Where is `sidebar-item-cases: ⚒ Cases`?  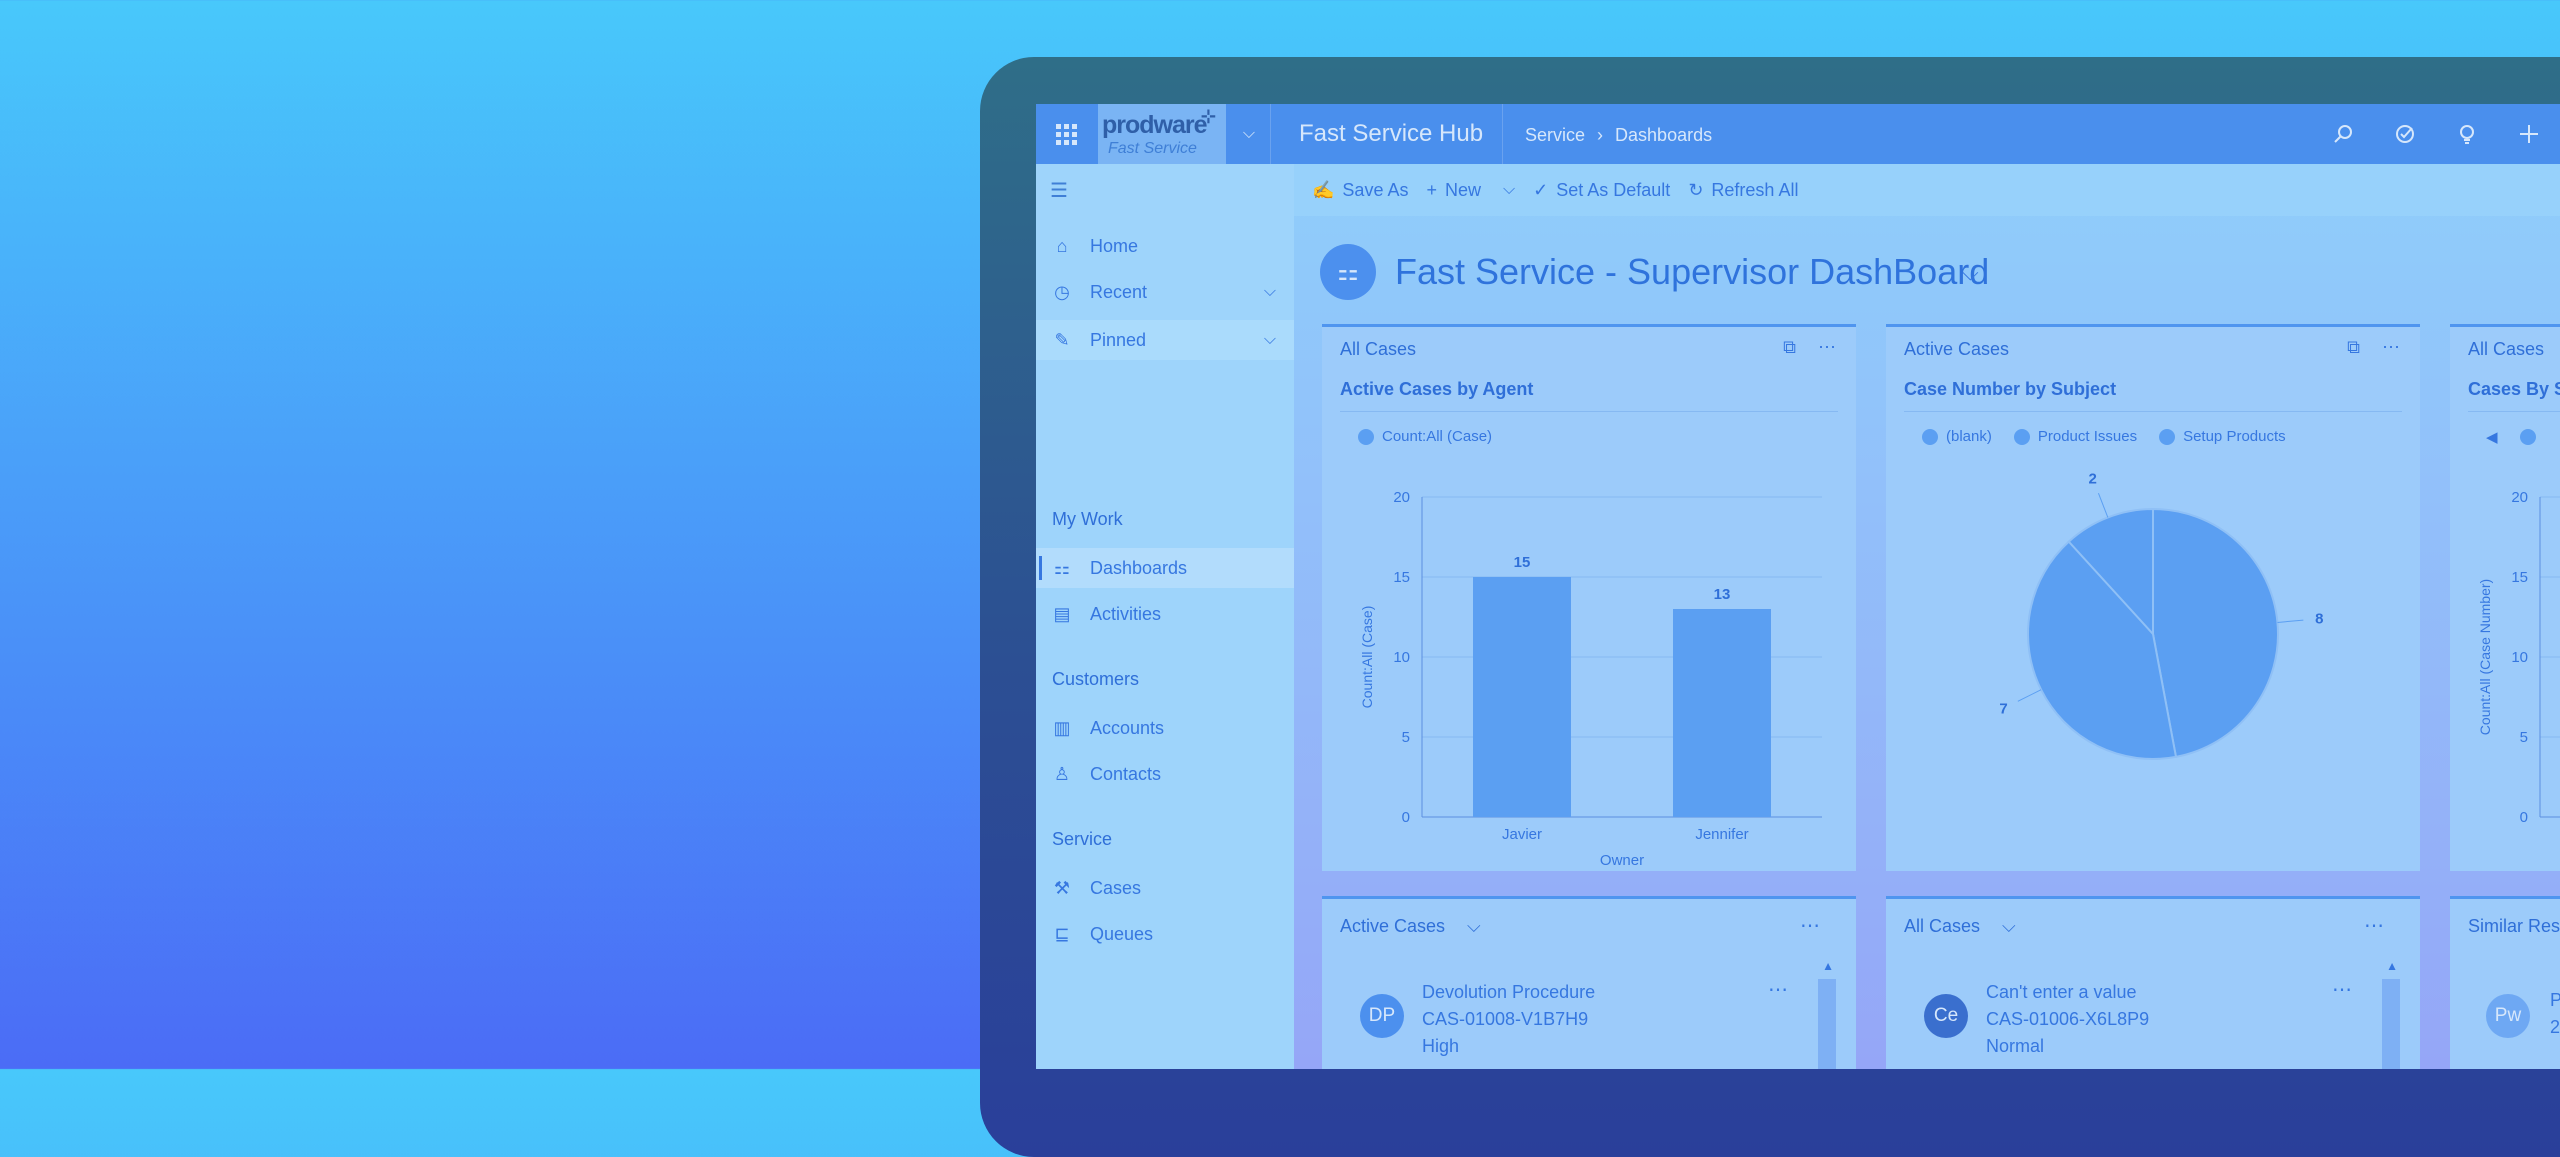 sidebar-item-cases: ⚒ Cases is located at coordinates (1165, 888).